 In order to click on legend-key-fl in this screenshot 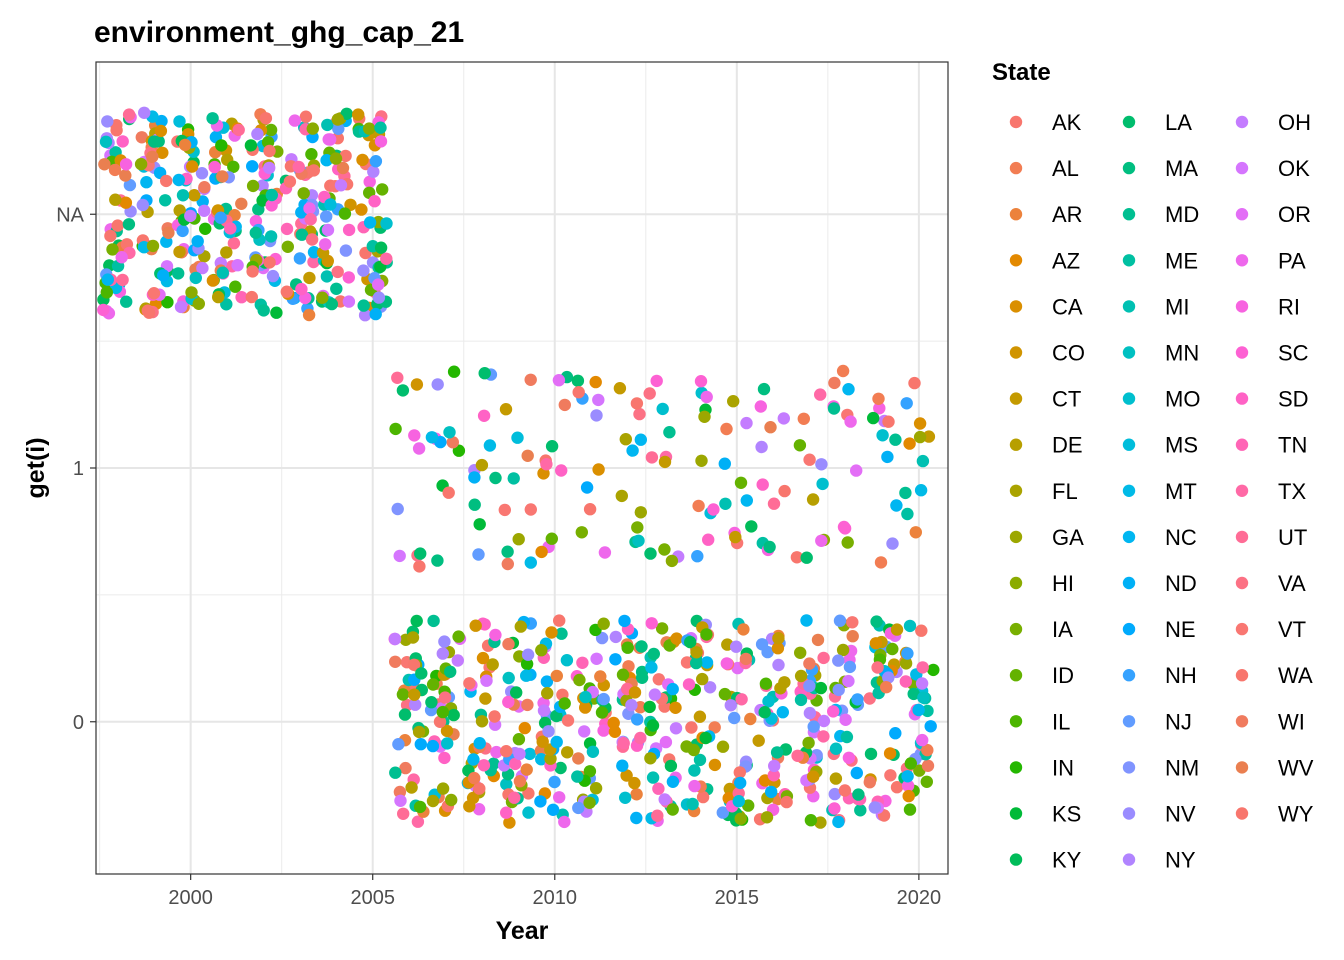, I will do `click(1016, 490)`.